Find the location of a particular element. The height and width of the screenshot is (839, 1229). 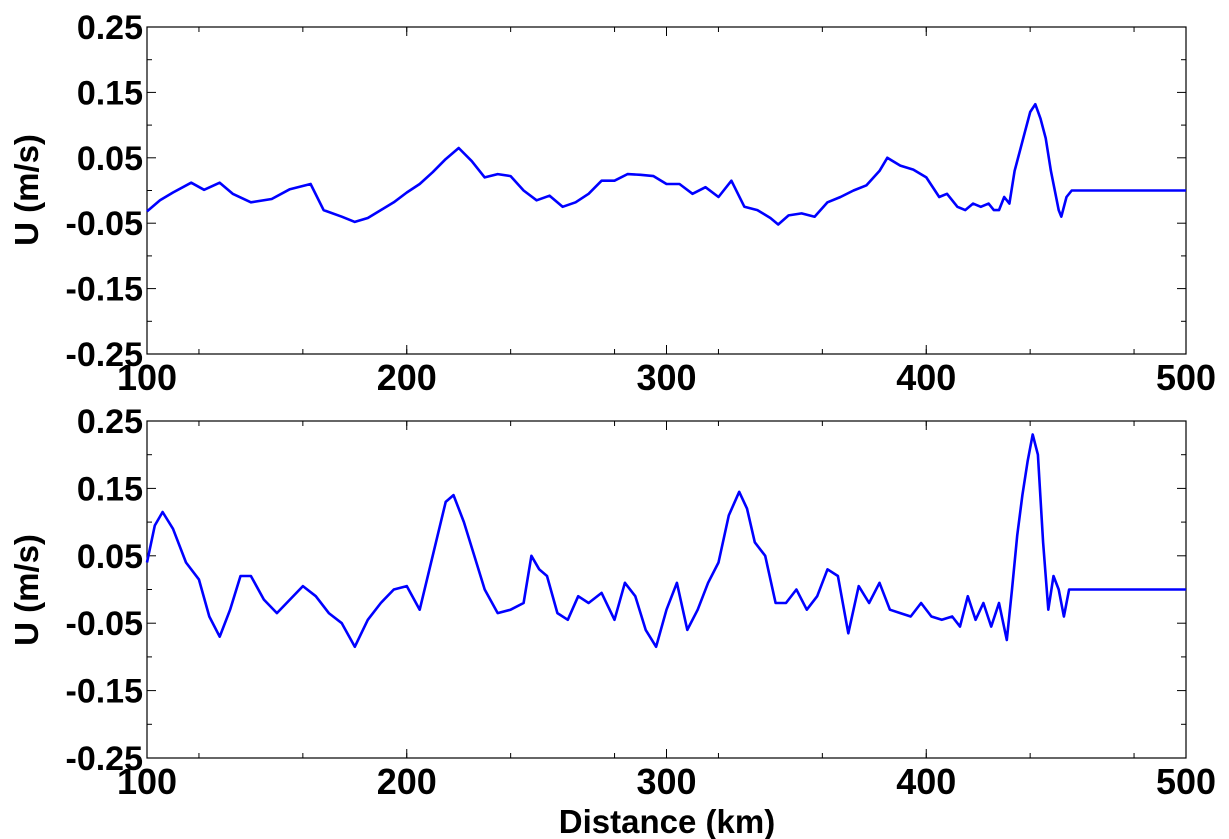

top-x-tick-label: 300 is located at coordinates (666, 377).